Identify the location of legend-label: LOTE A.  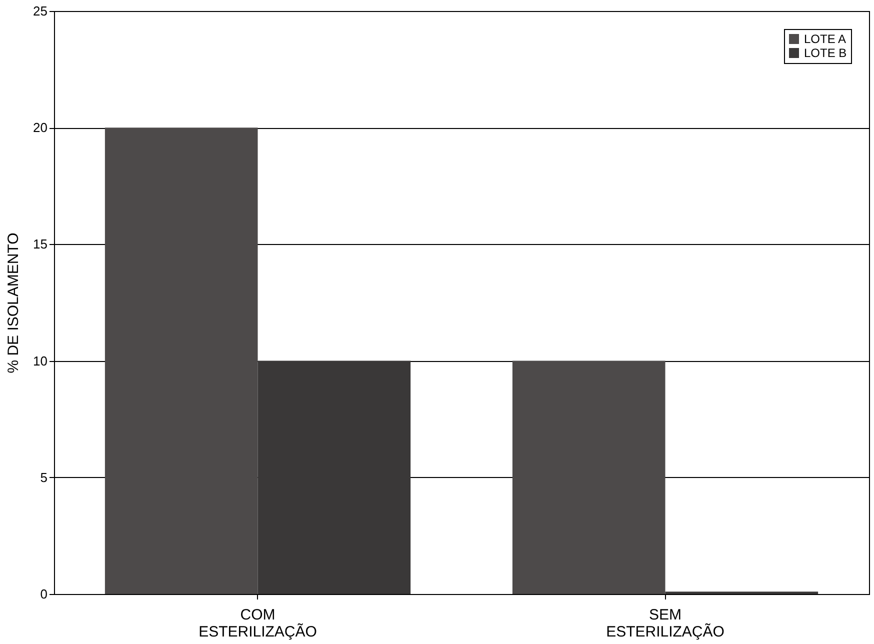
(825, 39).